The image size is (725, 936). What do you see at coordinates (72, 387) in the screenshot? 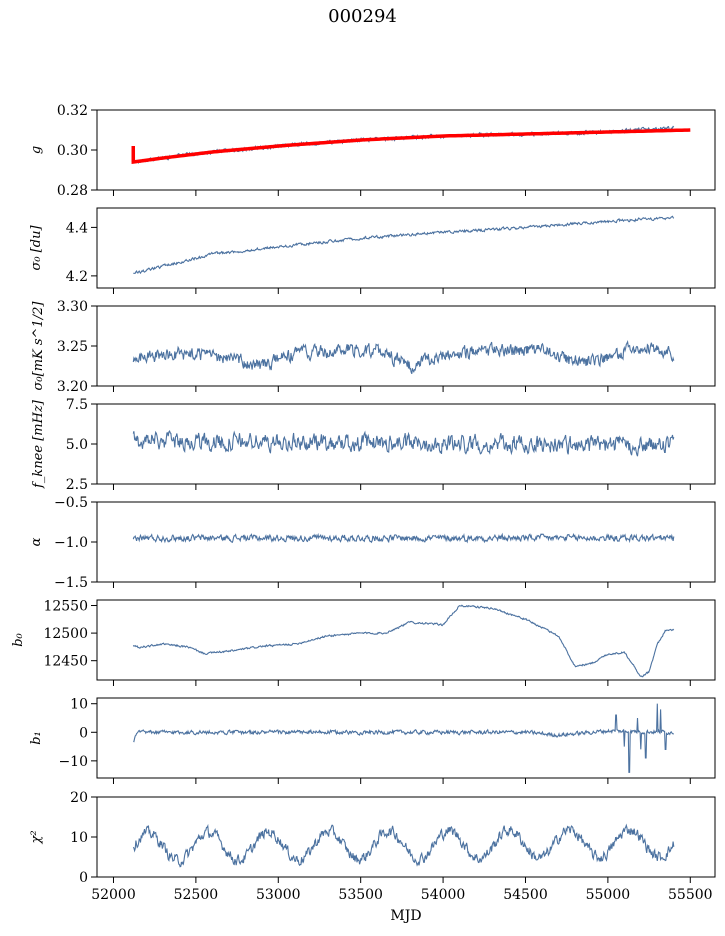
I see `ytick-label-sigma0-mk-0: 3.20` at bounding box center [72, 387].